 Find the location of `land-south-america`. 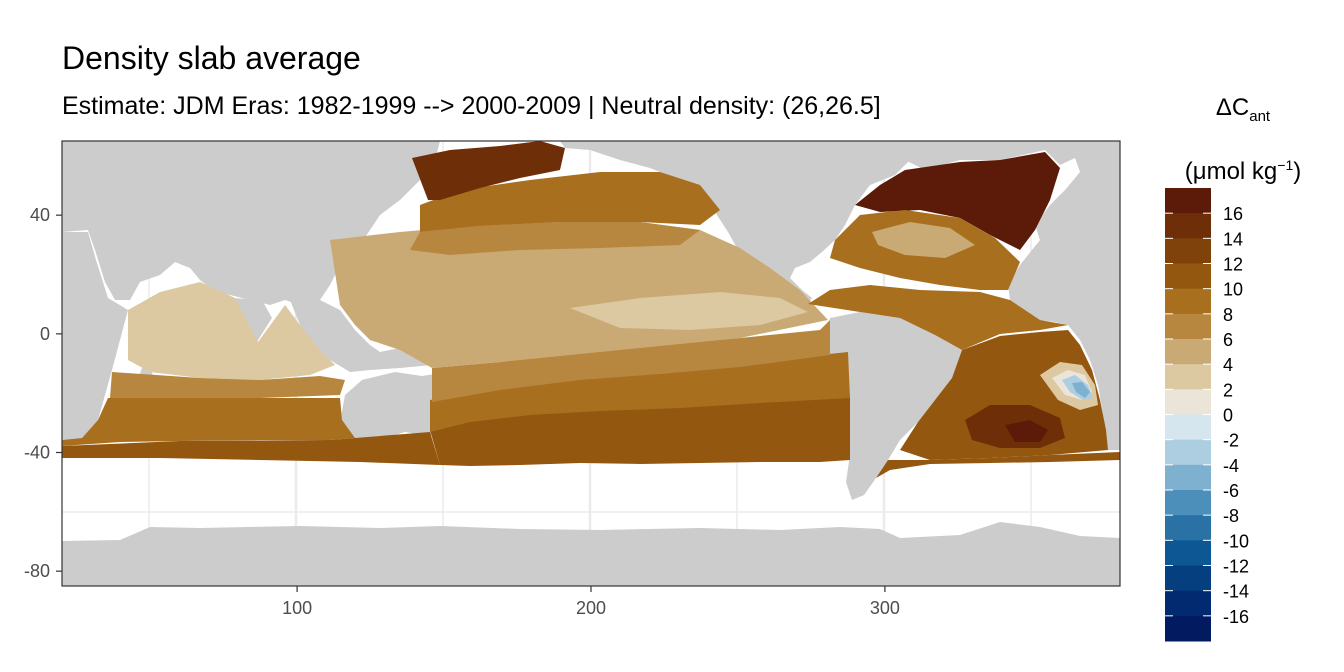

land-south-america is located at coordinates (894, 406).